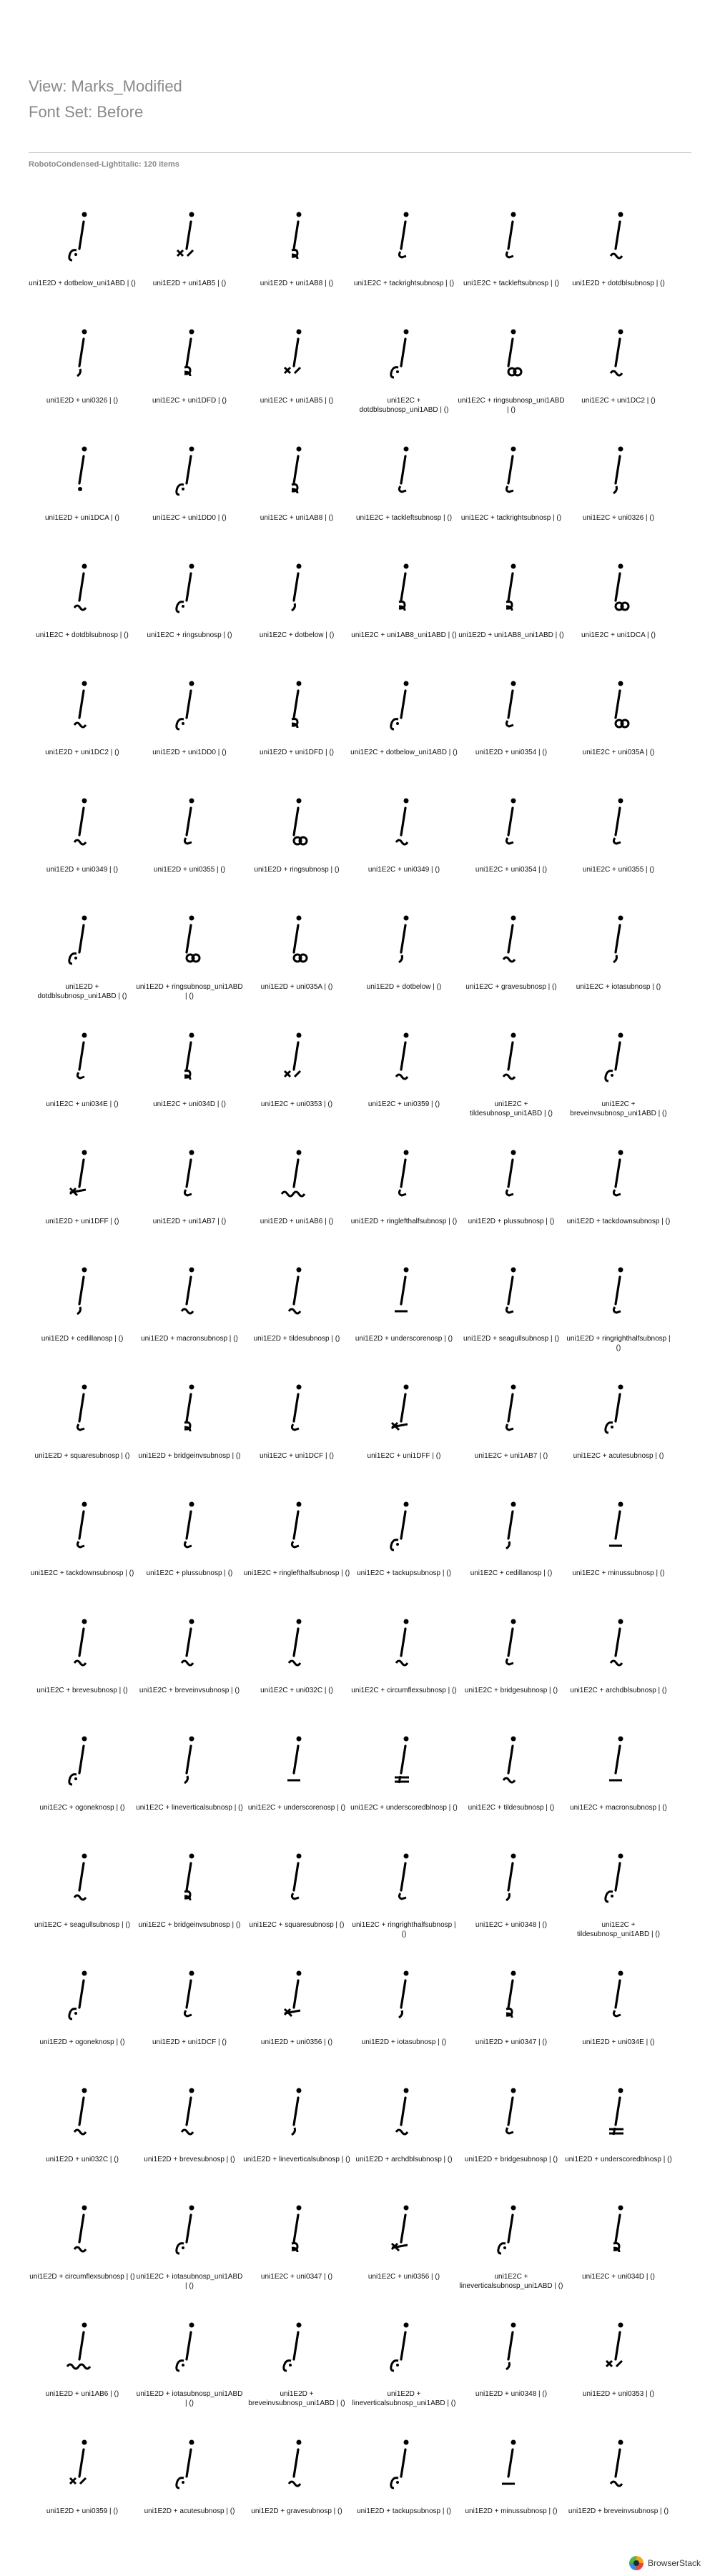 The width and height of the screenshot is (720, 2576). What do you see at coordinates (189, 2398) in the screenshot?
I see `glyph-label: uni1E2D + iotasubnosp_uni1ABD | ()` at bounding box center [189, 2398].